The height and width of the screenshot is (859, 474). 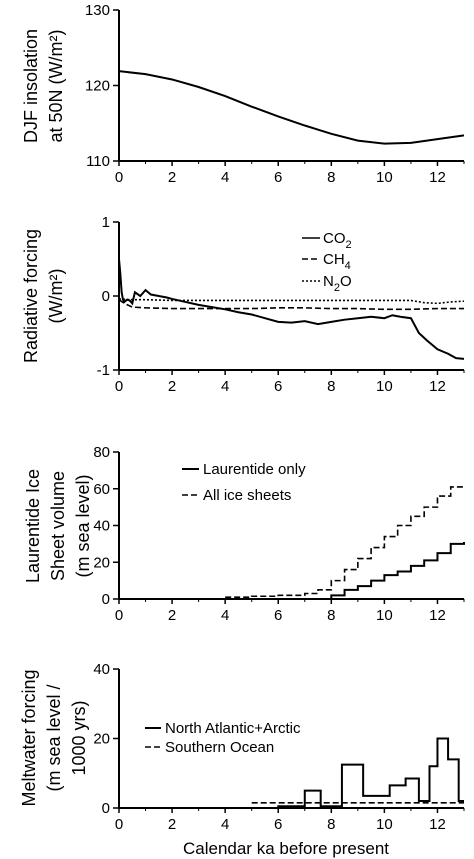 I want to click on y-tick-label: 80, so click(x=101, y=452).